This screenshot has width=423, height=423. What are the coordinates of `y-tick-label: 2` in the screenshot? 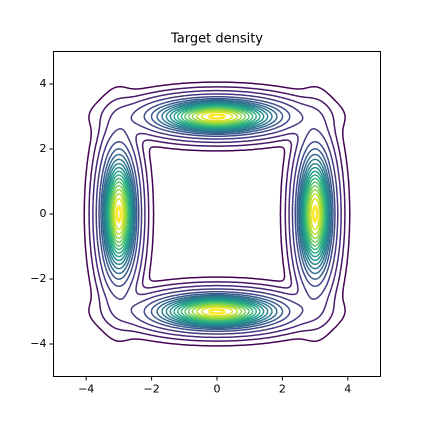 It's located at (43, 148).